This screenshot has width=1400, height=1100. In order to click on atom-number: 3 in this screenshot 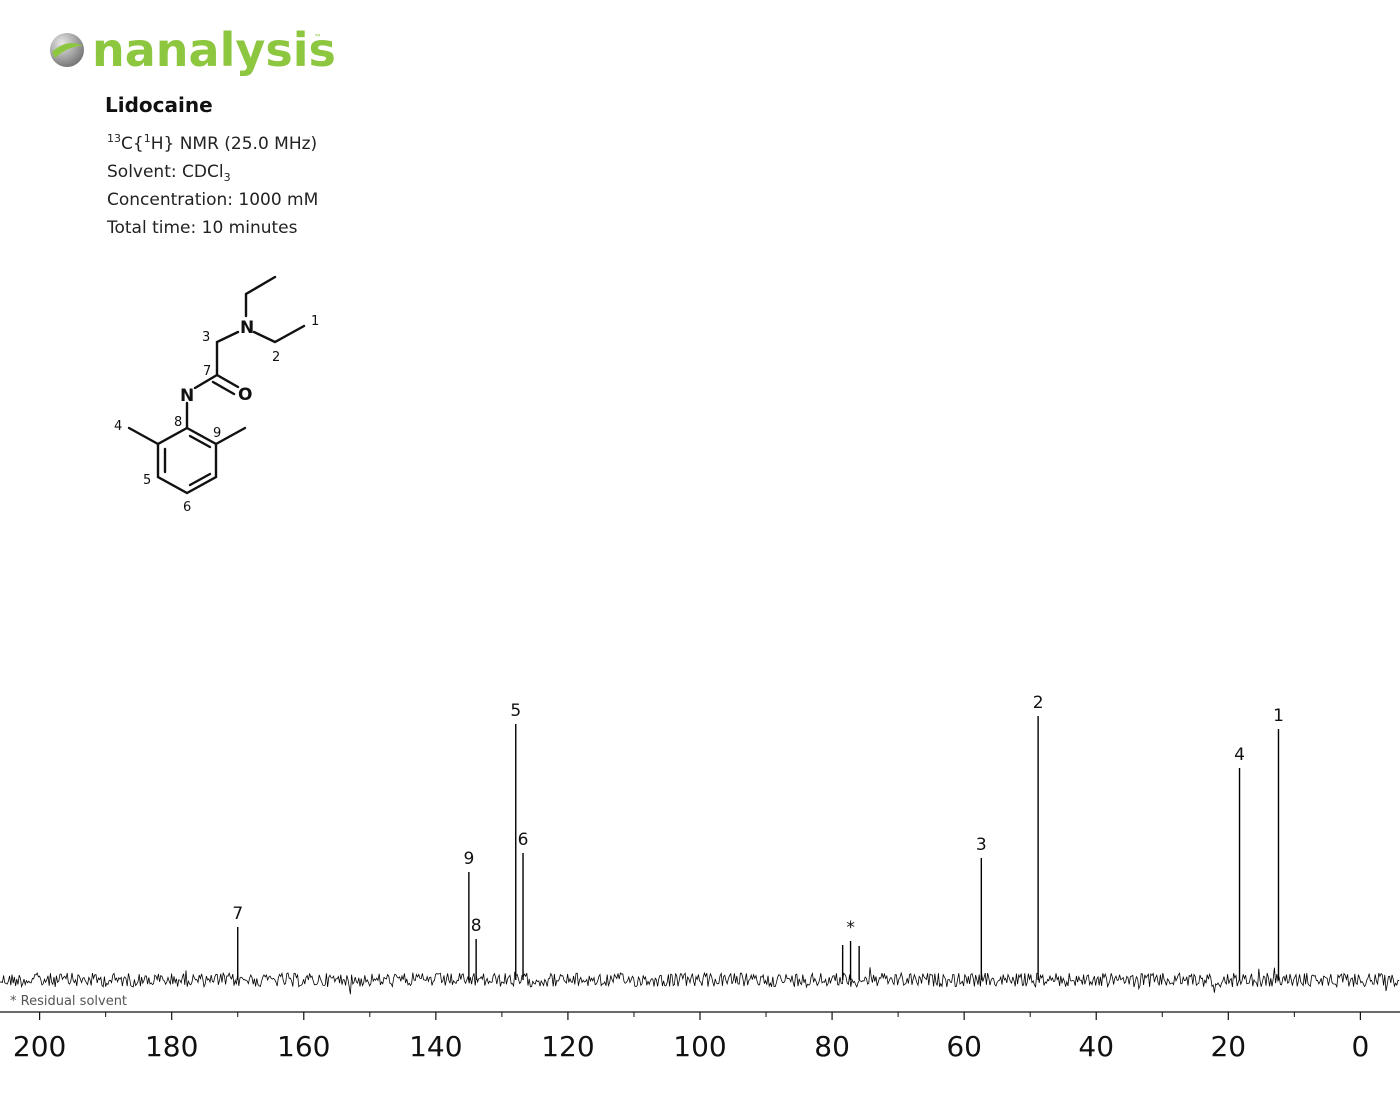, I will do `click(206, 337)`.